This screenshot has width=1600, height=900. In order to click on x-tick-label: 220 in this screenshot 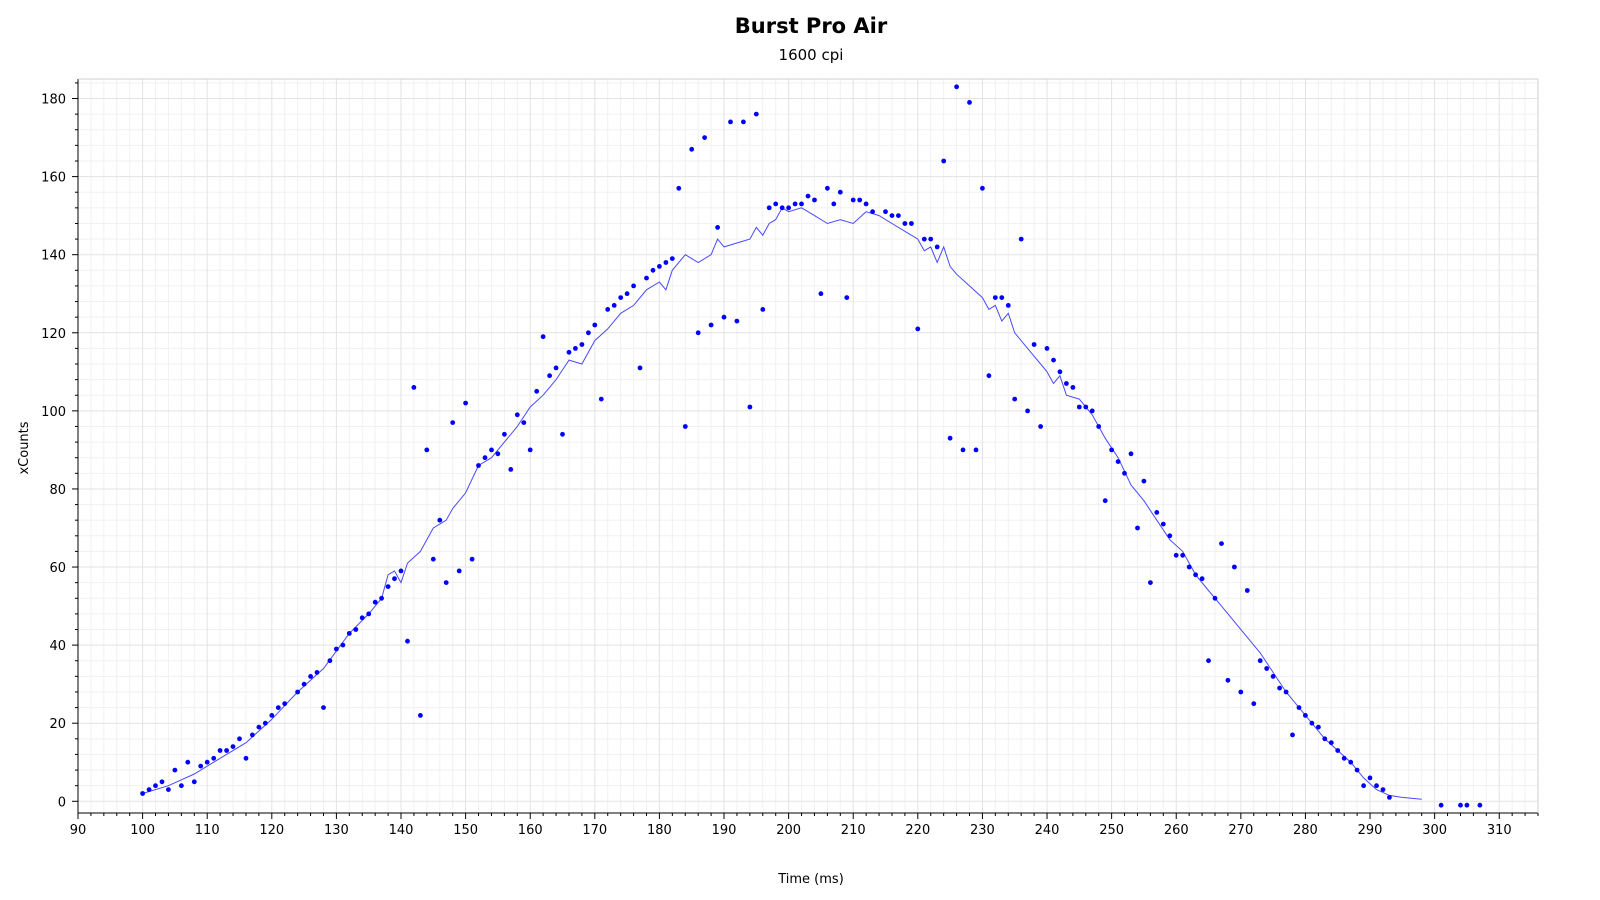, I will do `click(917, 830)`.